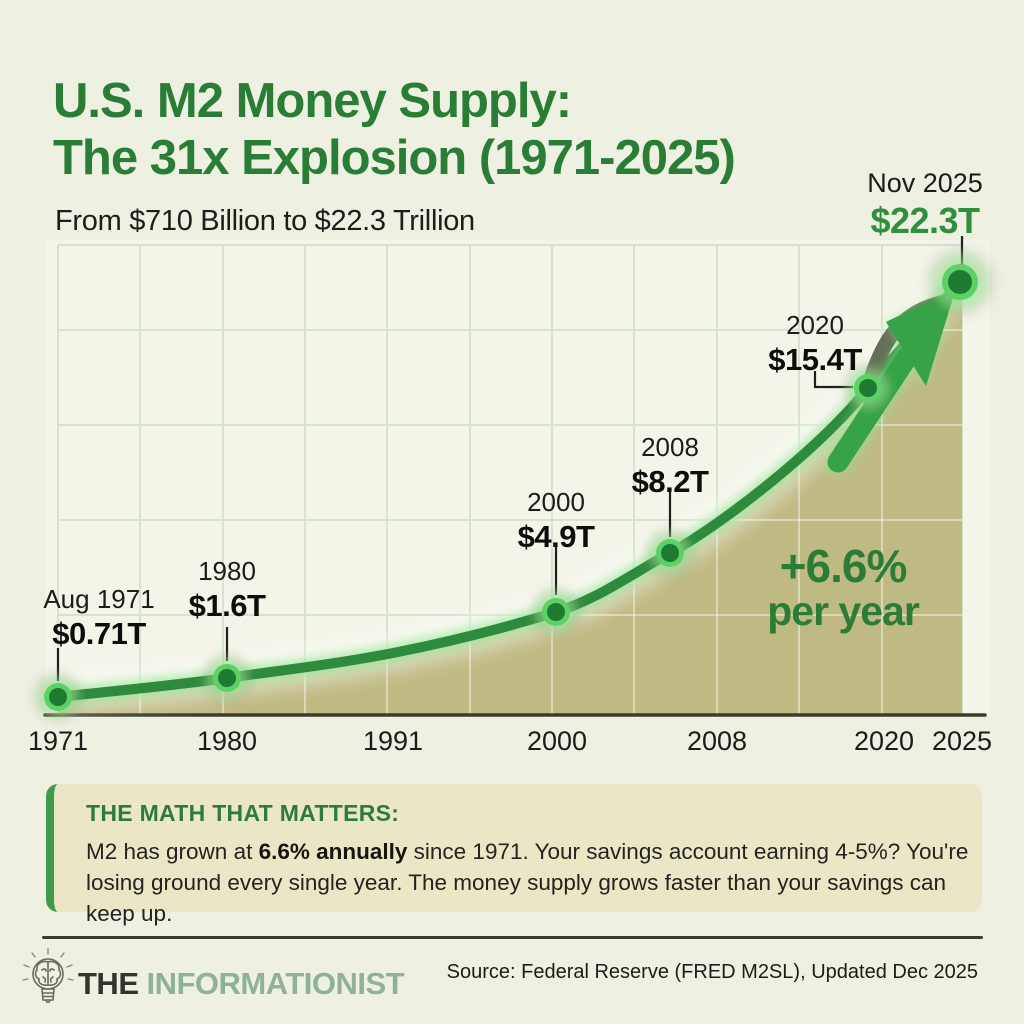 The image size is (1024, 1024). I want to click on growth-rate-annotation: +6.6% per year, so click(843, 587).